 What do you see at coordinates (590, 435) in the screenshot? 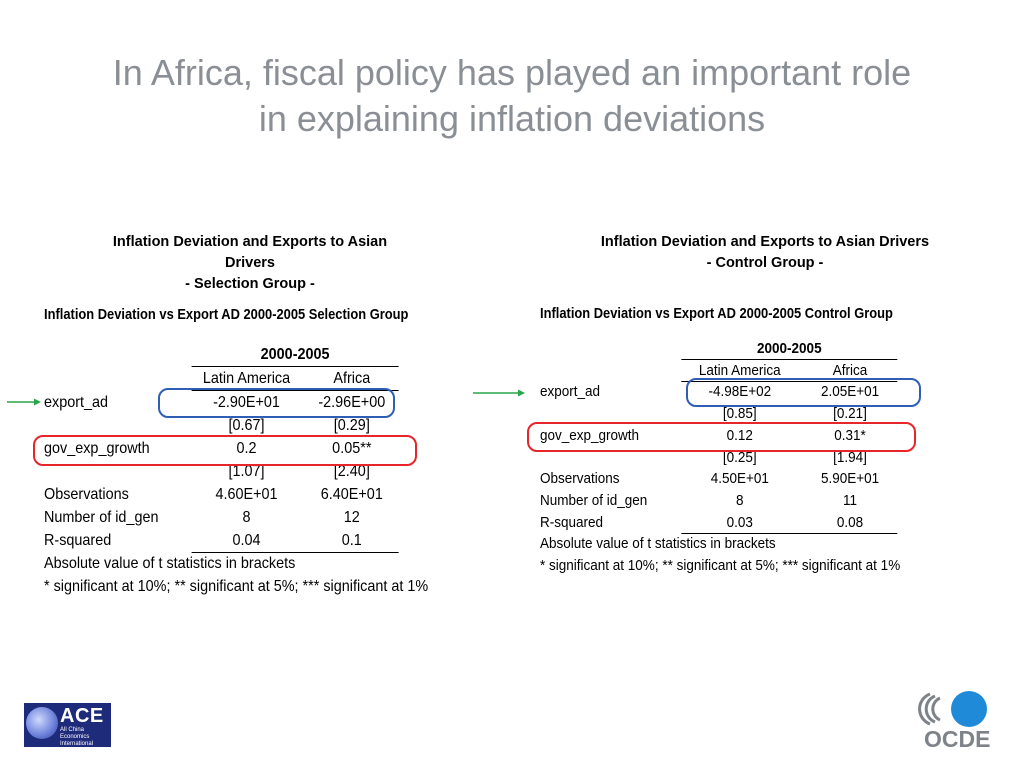
I see `row-label: gov_exp_growth` at bounding box center [590, 435].